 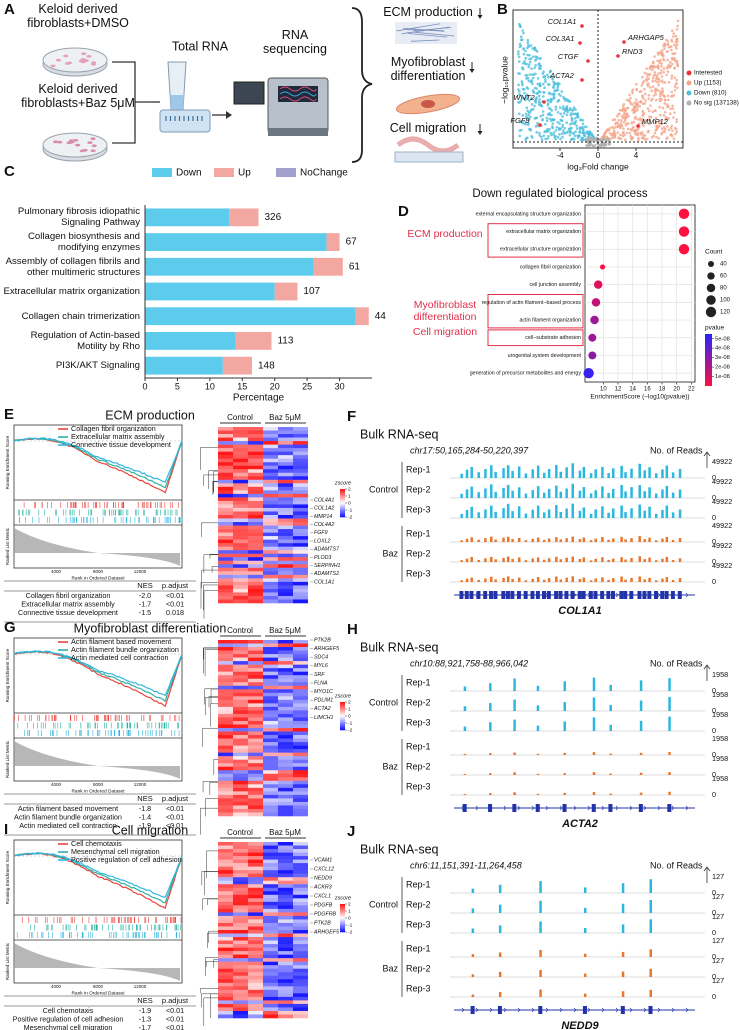 I want to click on reads-label: No. of Reads, so click(x=676, y=663).